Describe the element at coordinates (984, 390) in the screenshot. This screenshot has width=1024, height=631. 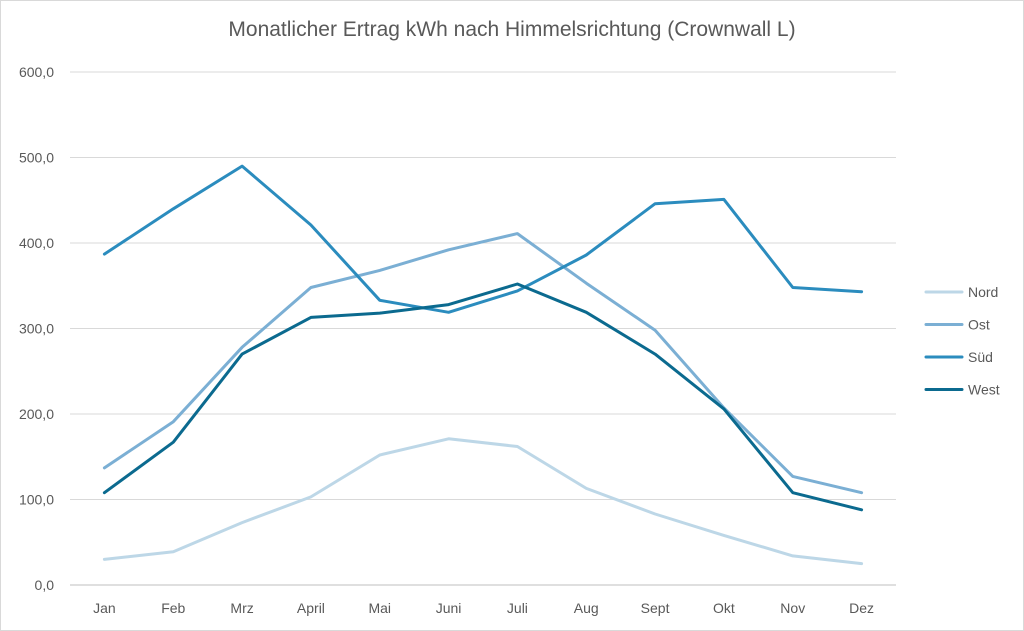
I see `legend-label: West` at that location.